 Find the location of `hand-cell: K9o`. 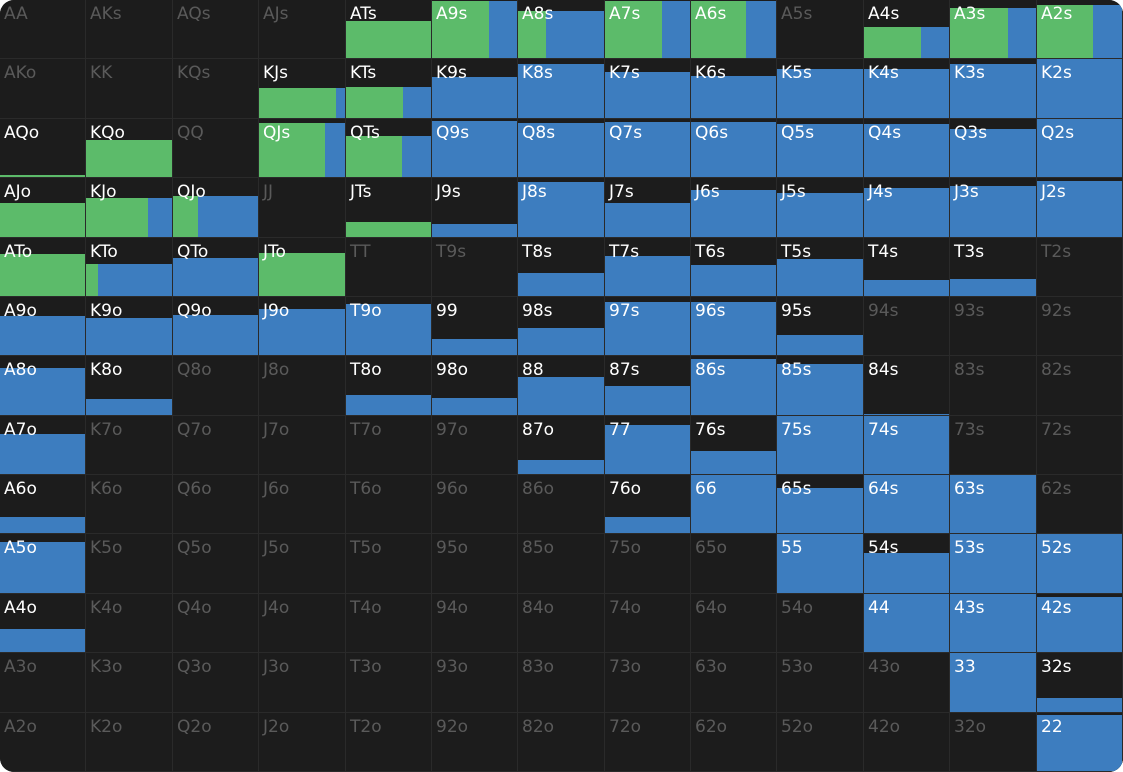

hand-cell: K9o is located at coordinates (129, 326).